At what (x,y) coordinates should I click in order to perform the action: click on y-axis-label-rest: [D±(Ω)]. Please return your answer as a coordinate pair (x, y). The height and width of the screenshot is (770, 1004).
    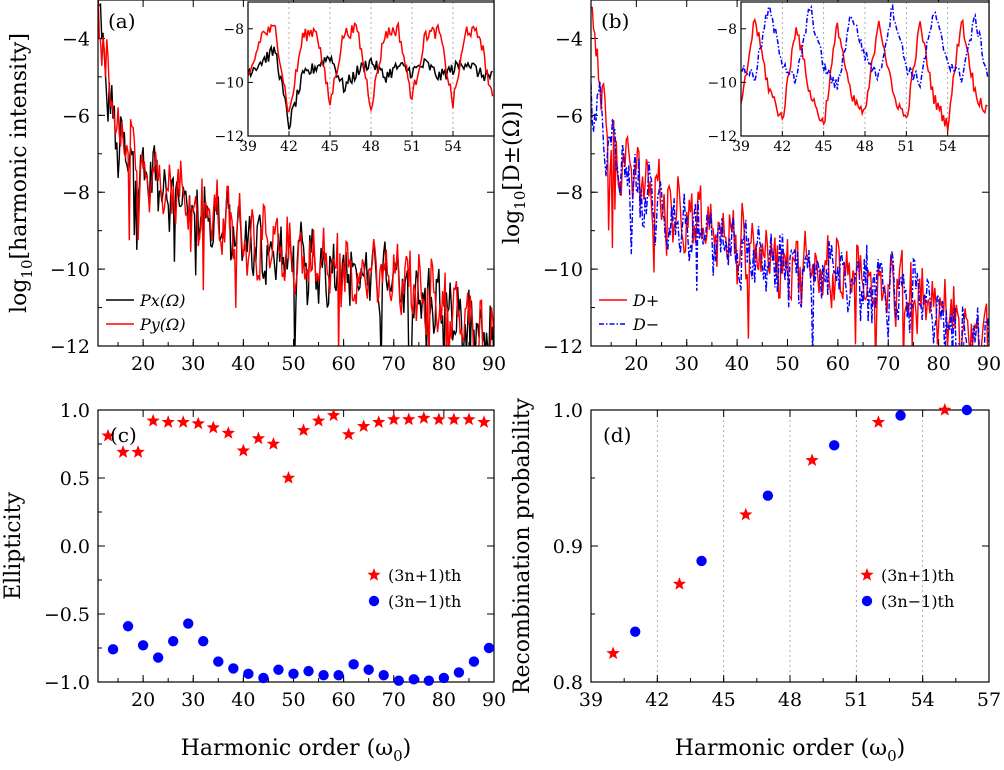
    Looking at the image, I should click on (512, 146).